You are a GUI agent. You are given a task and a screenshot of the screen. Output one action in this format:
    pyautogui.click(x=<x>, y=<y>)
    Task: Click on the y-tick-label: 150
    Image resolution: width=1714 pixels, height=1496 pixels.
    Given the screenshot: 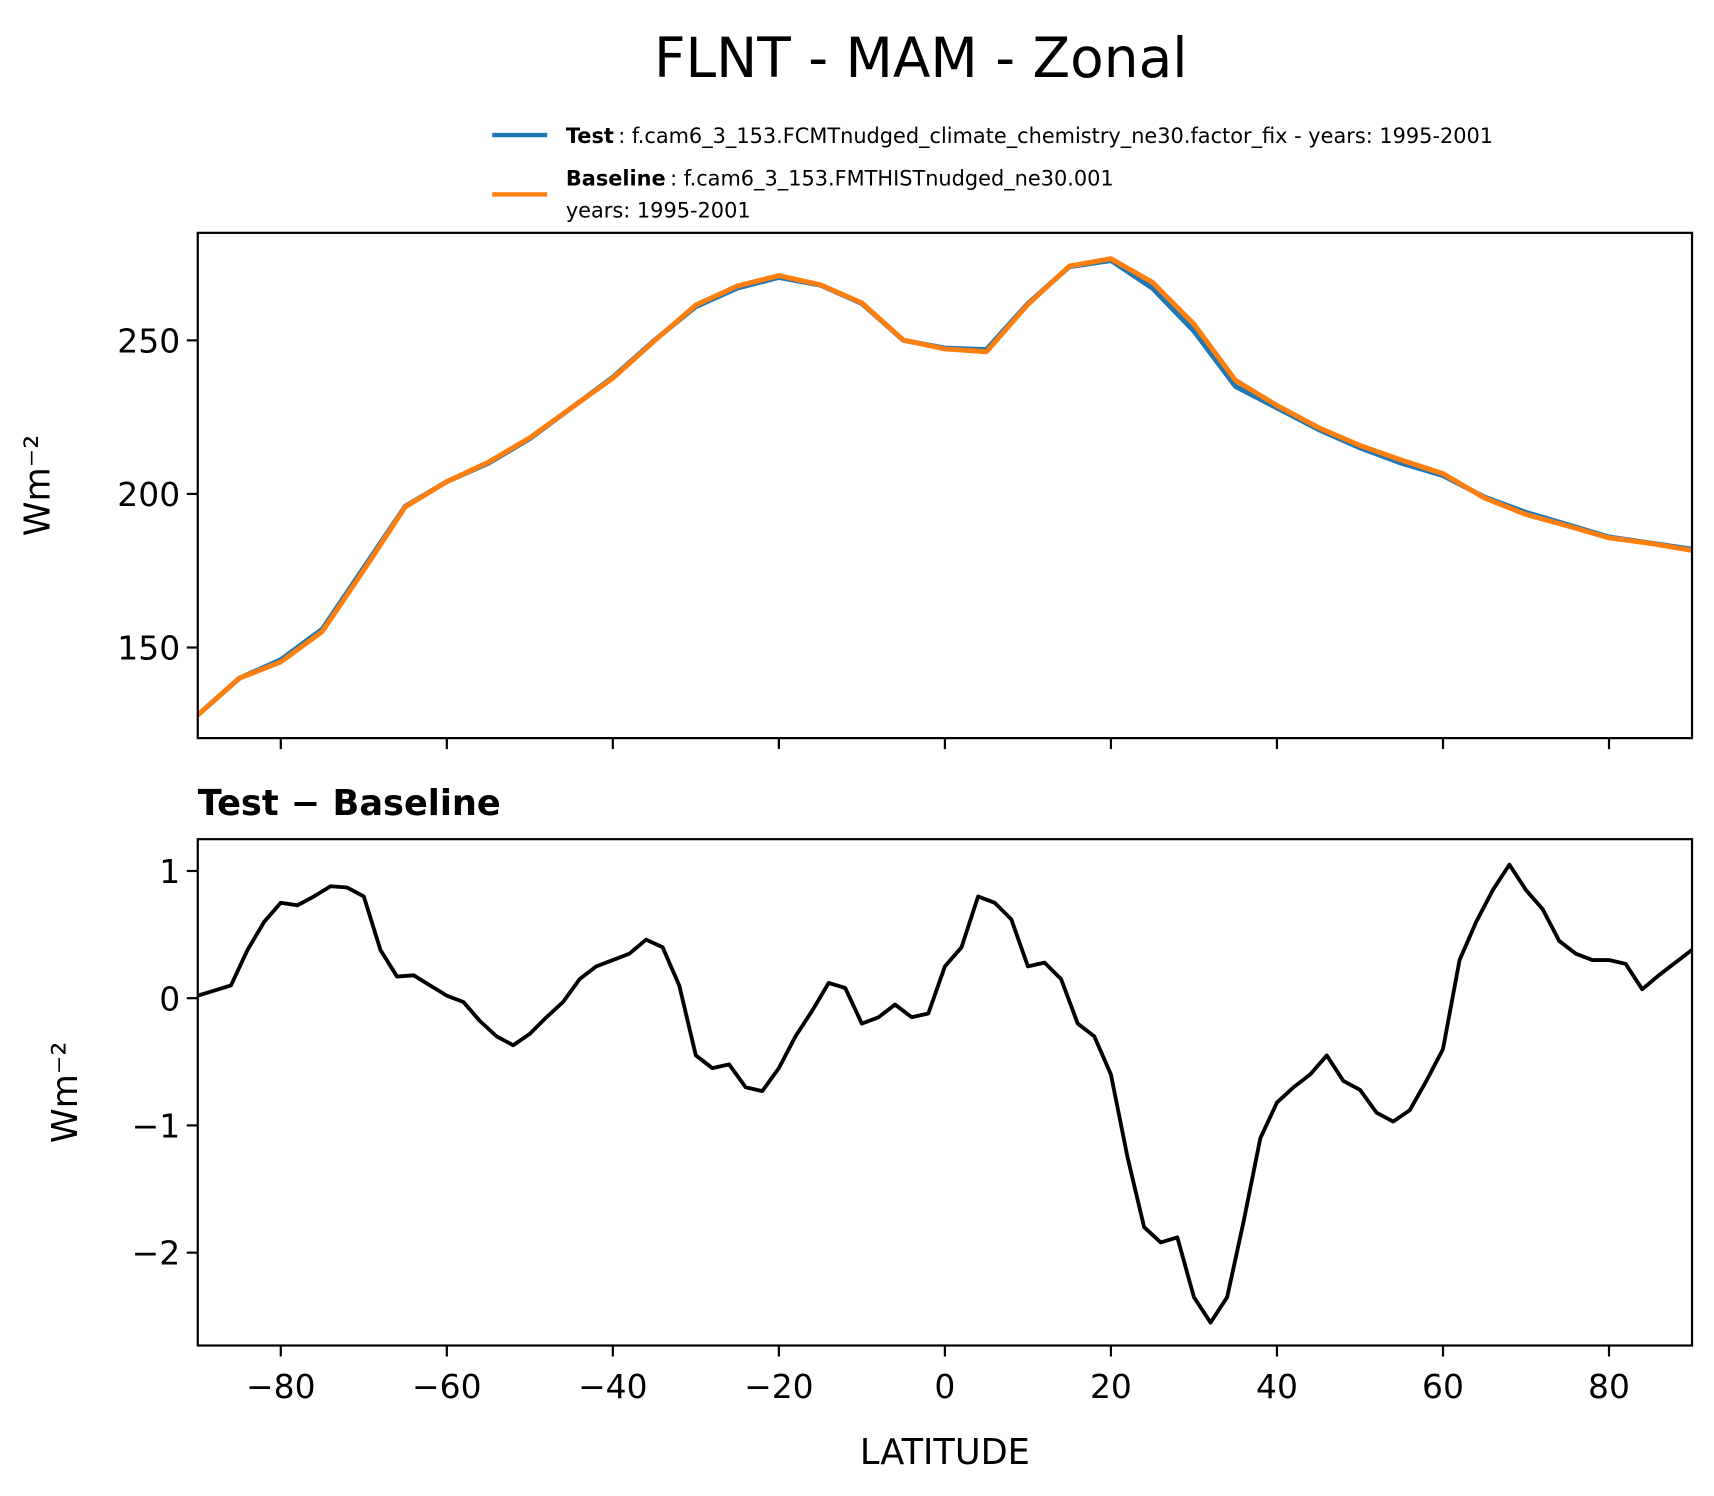 What is the action you would take?
    pyautogui.click(x=148, y=648)
    